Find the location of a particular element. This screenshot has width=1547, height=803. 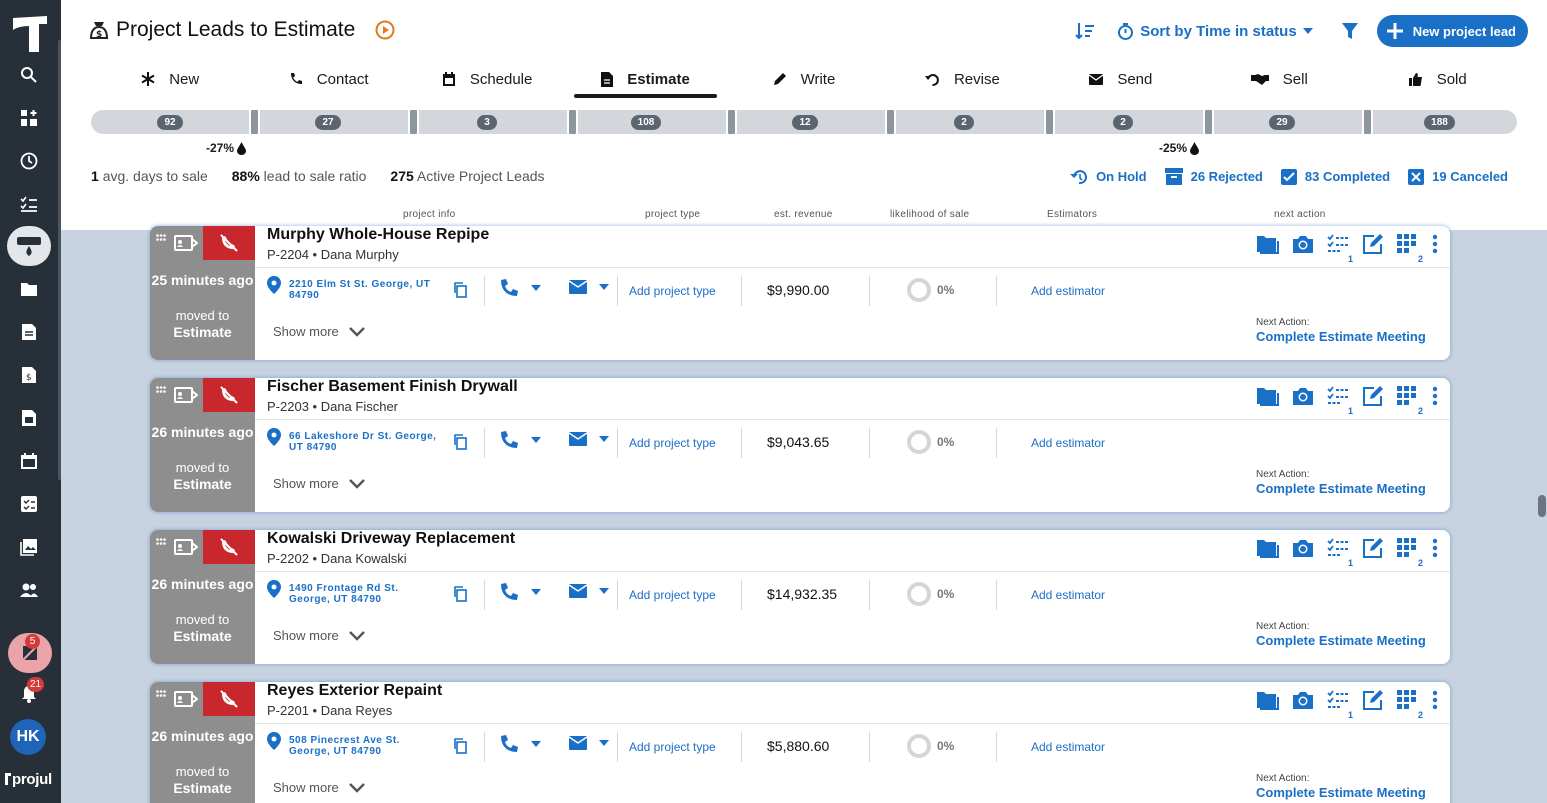

pipeline-segment: 92 is located at coordinates (170, 122).